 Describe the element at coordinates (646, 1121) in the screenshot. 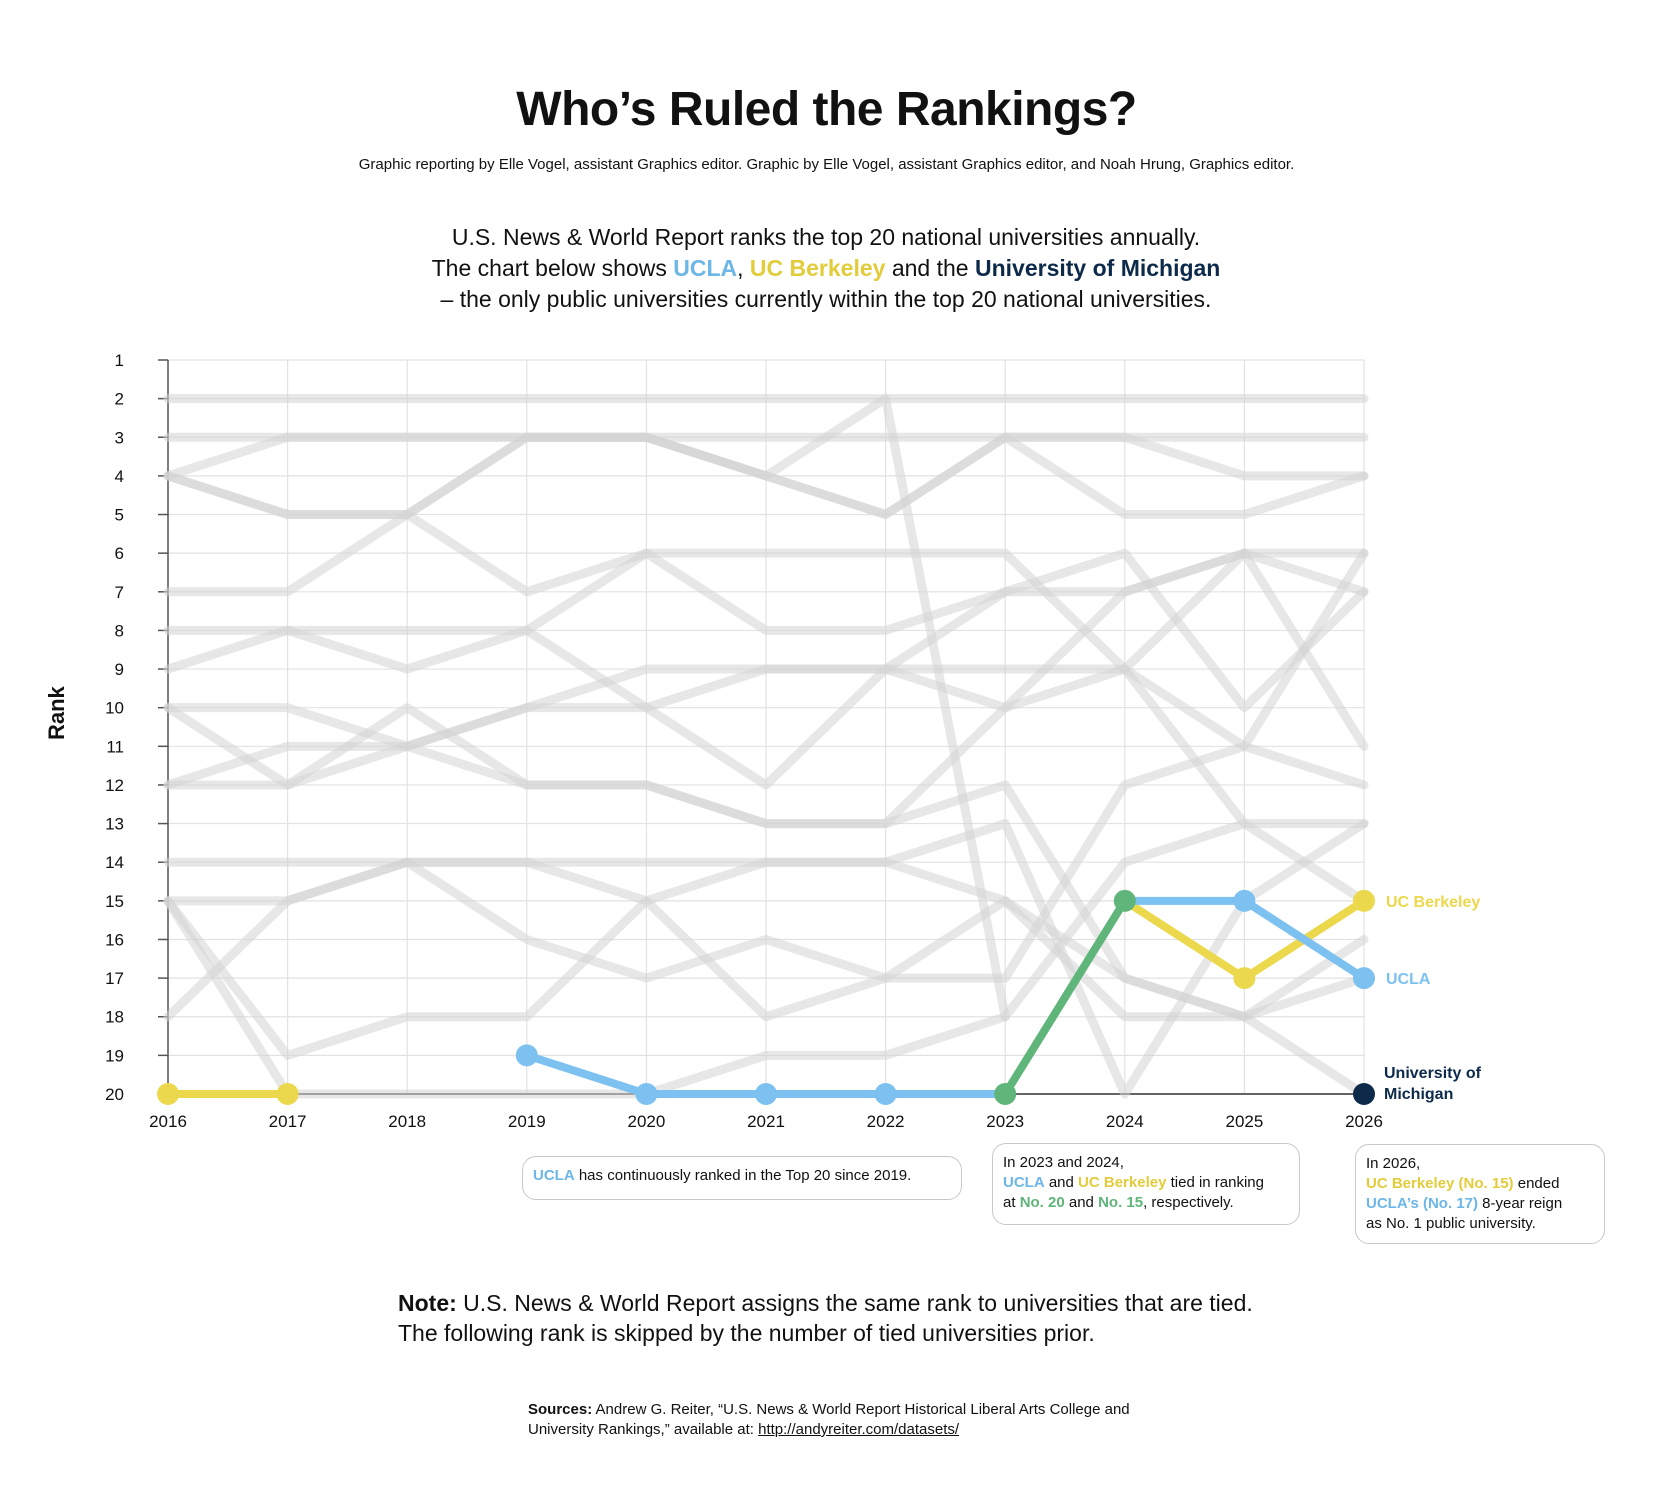

I see `x-tick-label: 2020` at that location.